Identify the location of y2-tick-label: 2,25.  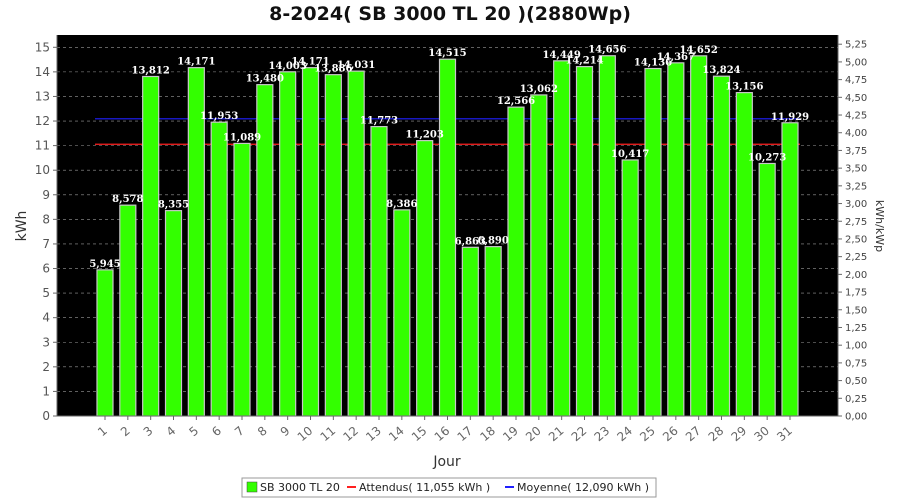
(856, 257).